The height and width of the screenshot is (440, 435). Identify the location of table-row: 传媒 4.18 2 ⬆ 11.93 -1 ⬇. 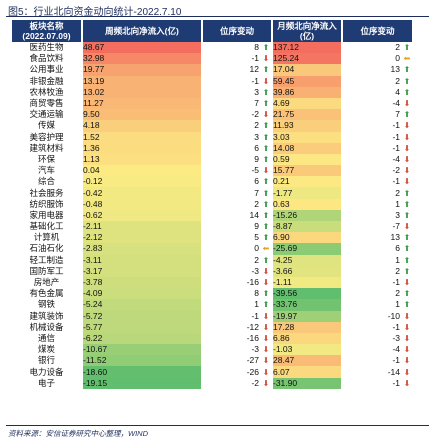
(212, 126).